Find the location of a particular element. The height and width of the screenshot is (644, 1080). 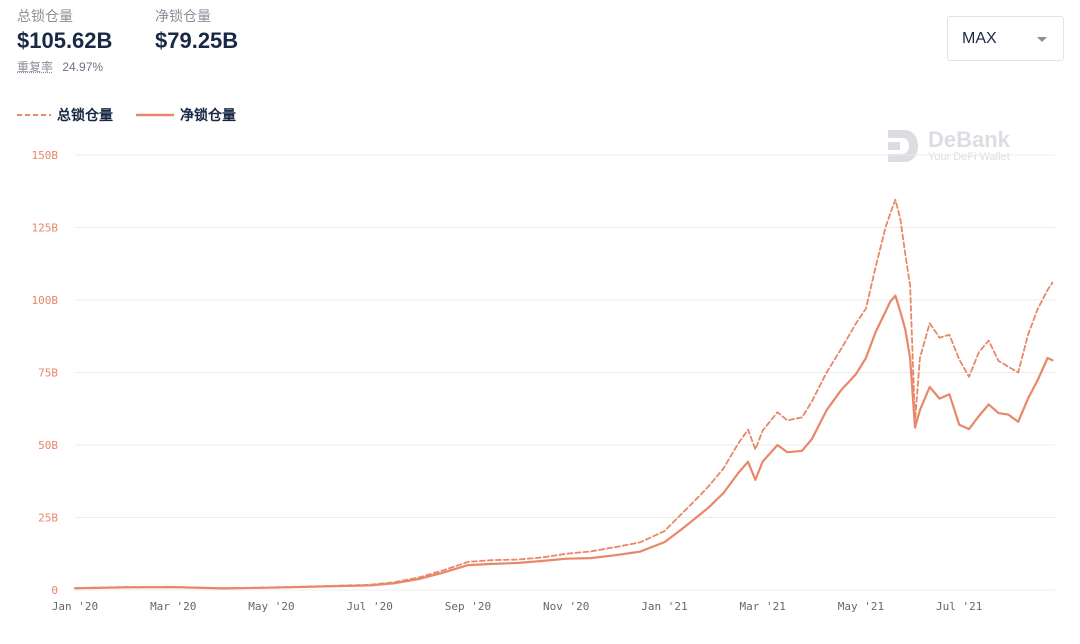

y-tick-label: 125B is located at coordinates (45, 228).